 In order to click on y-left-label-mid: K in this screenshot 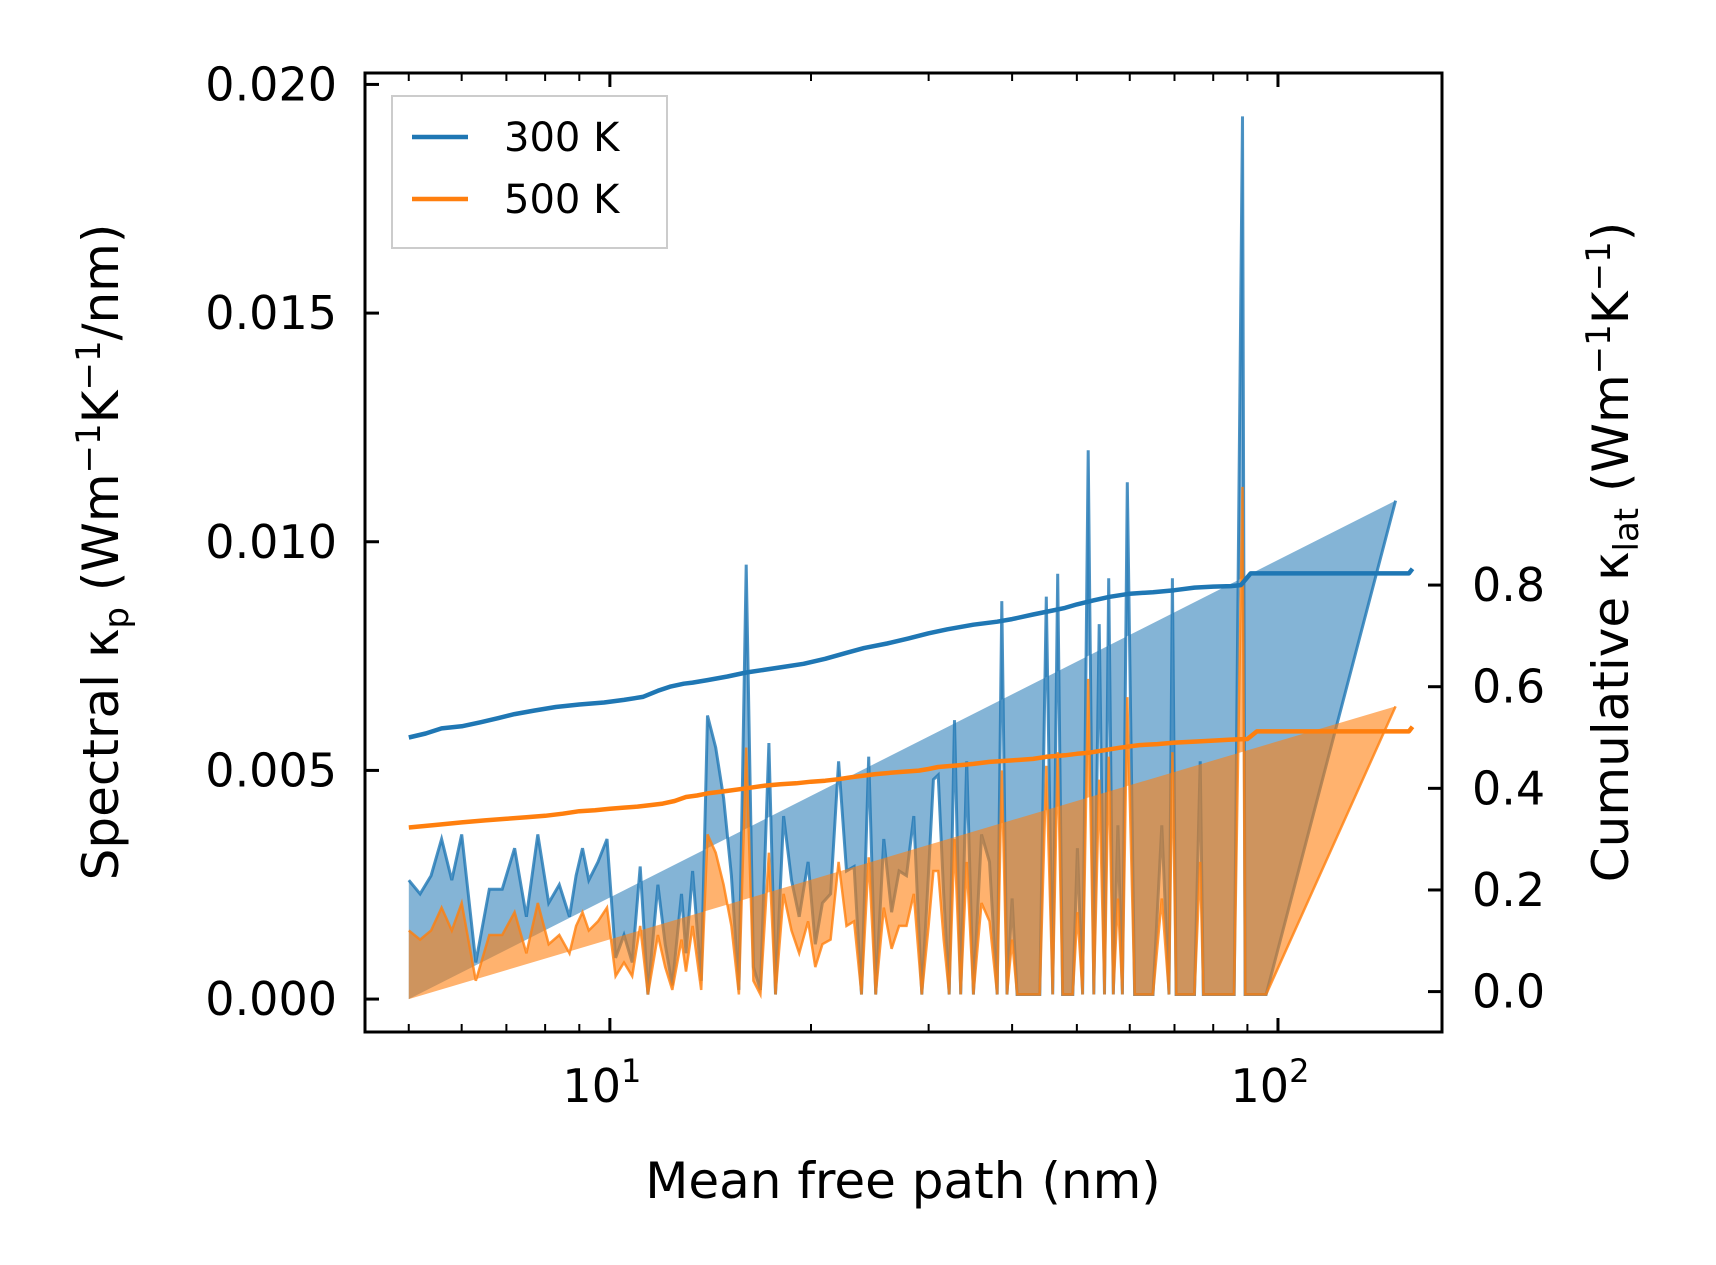, I will do `click(101, 406)`.